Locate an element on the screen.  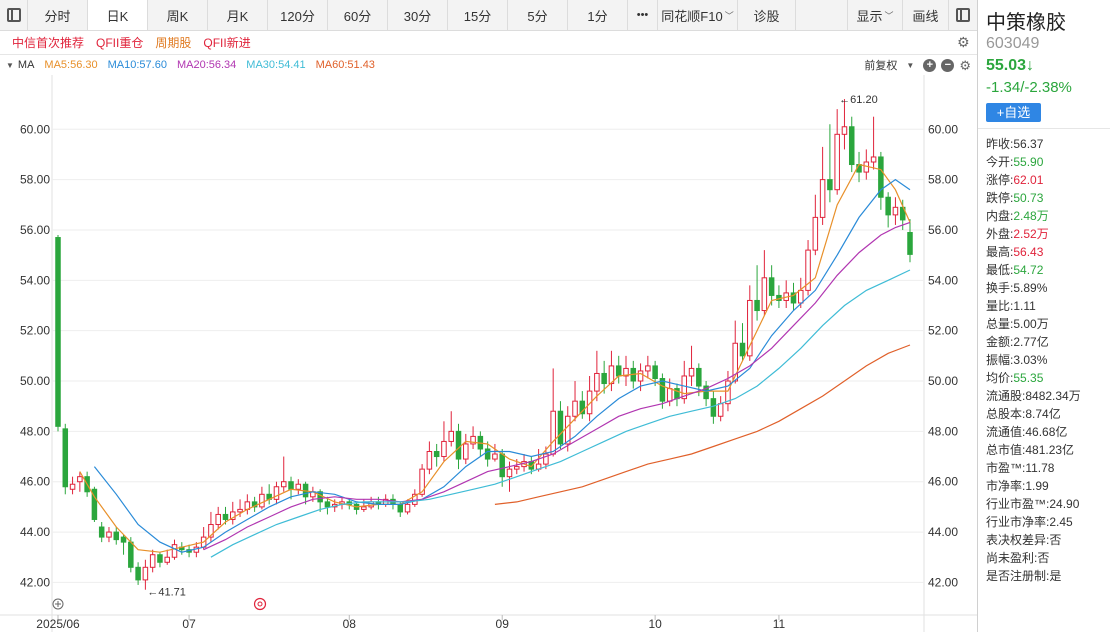
concept-tags: 中信首次推荐 QFII重仓 周期股 QFII新进 ⚙ is located at coordinates (488, 43).